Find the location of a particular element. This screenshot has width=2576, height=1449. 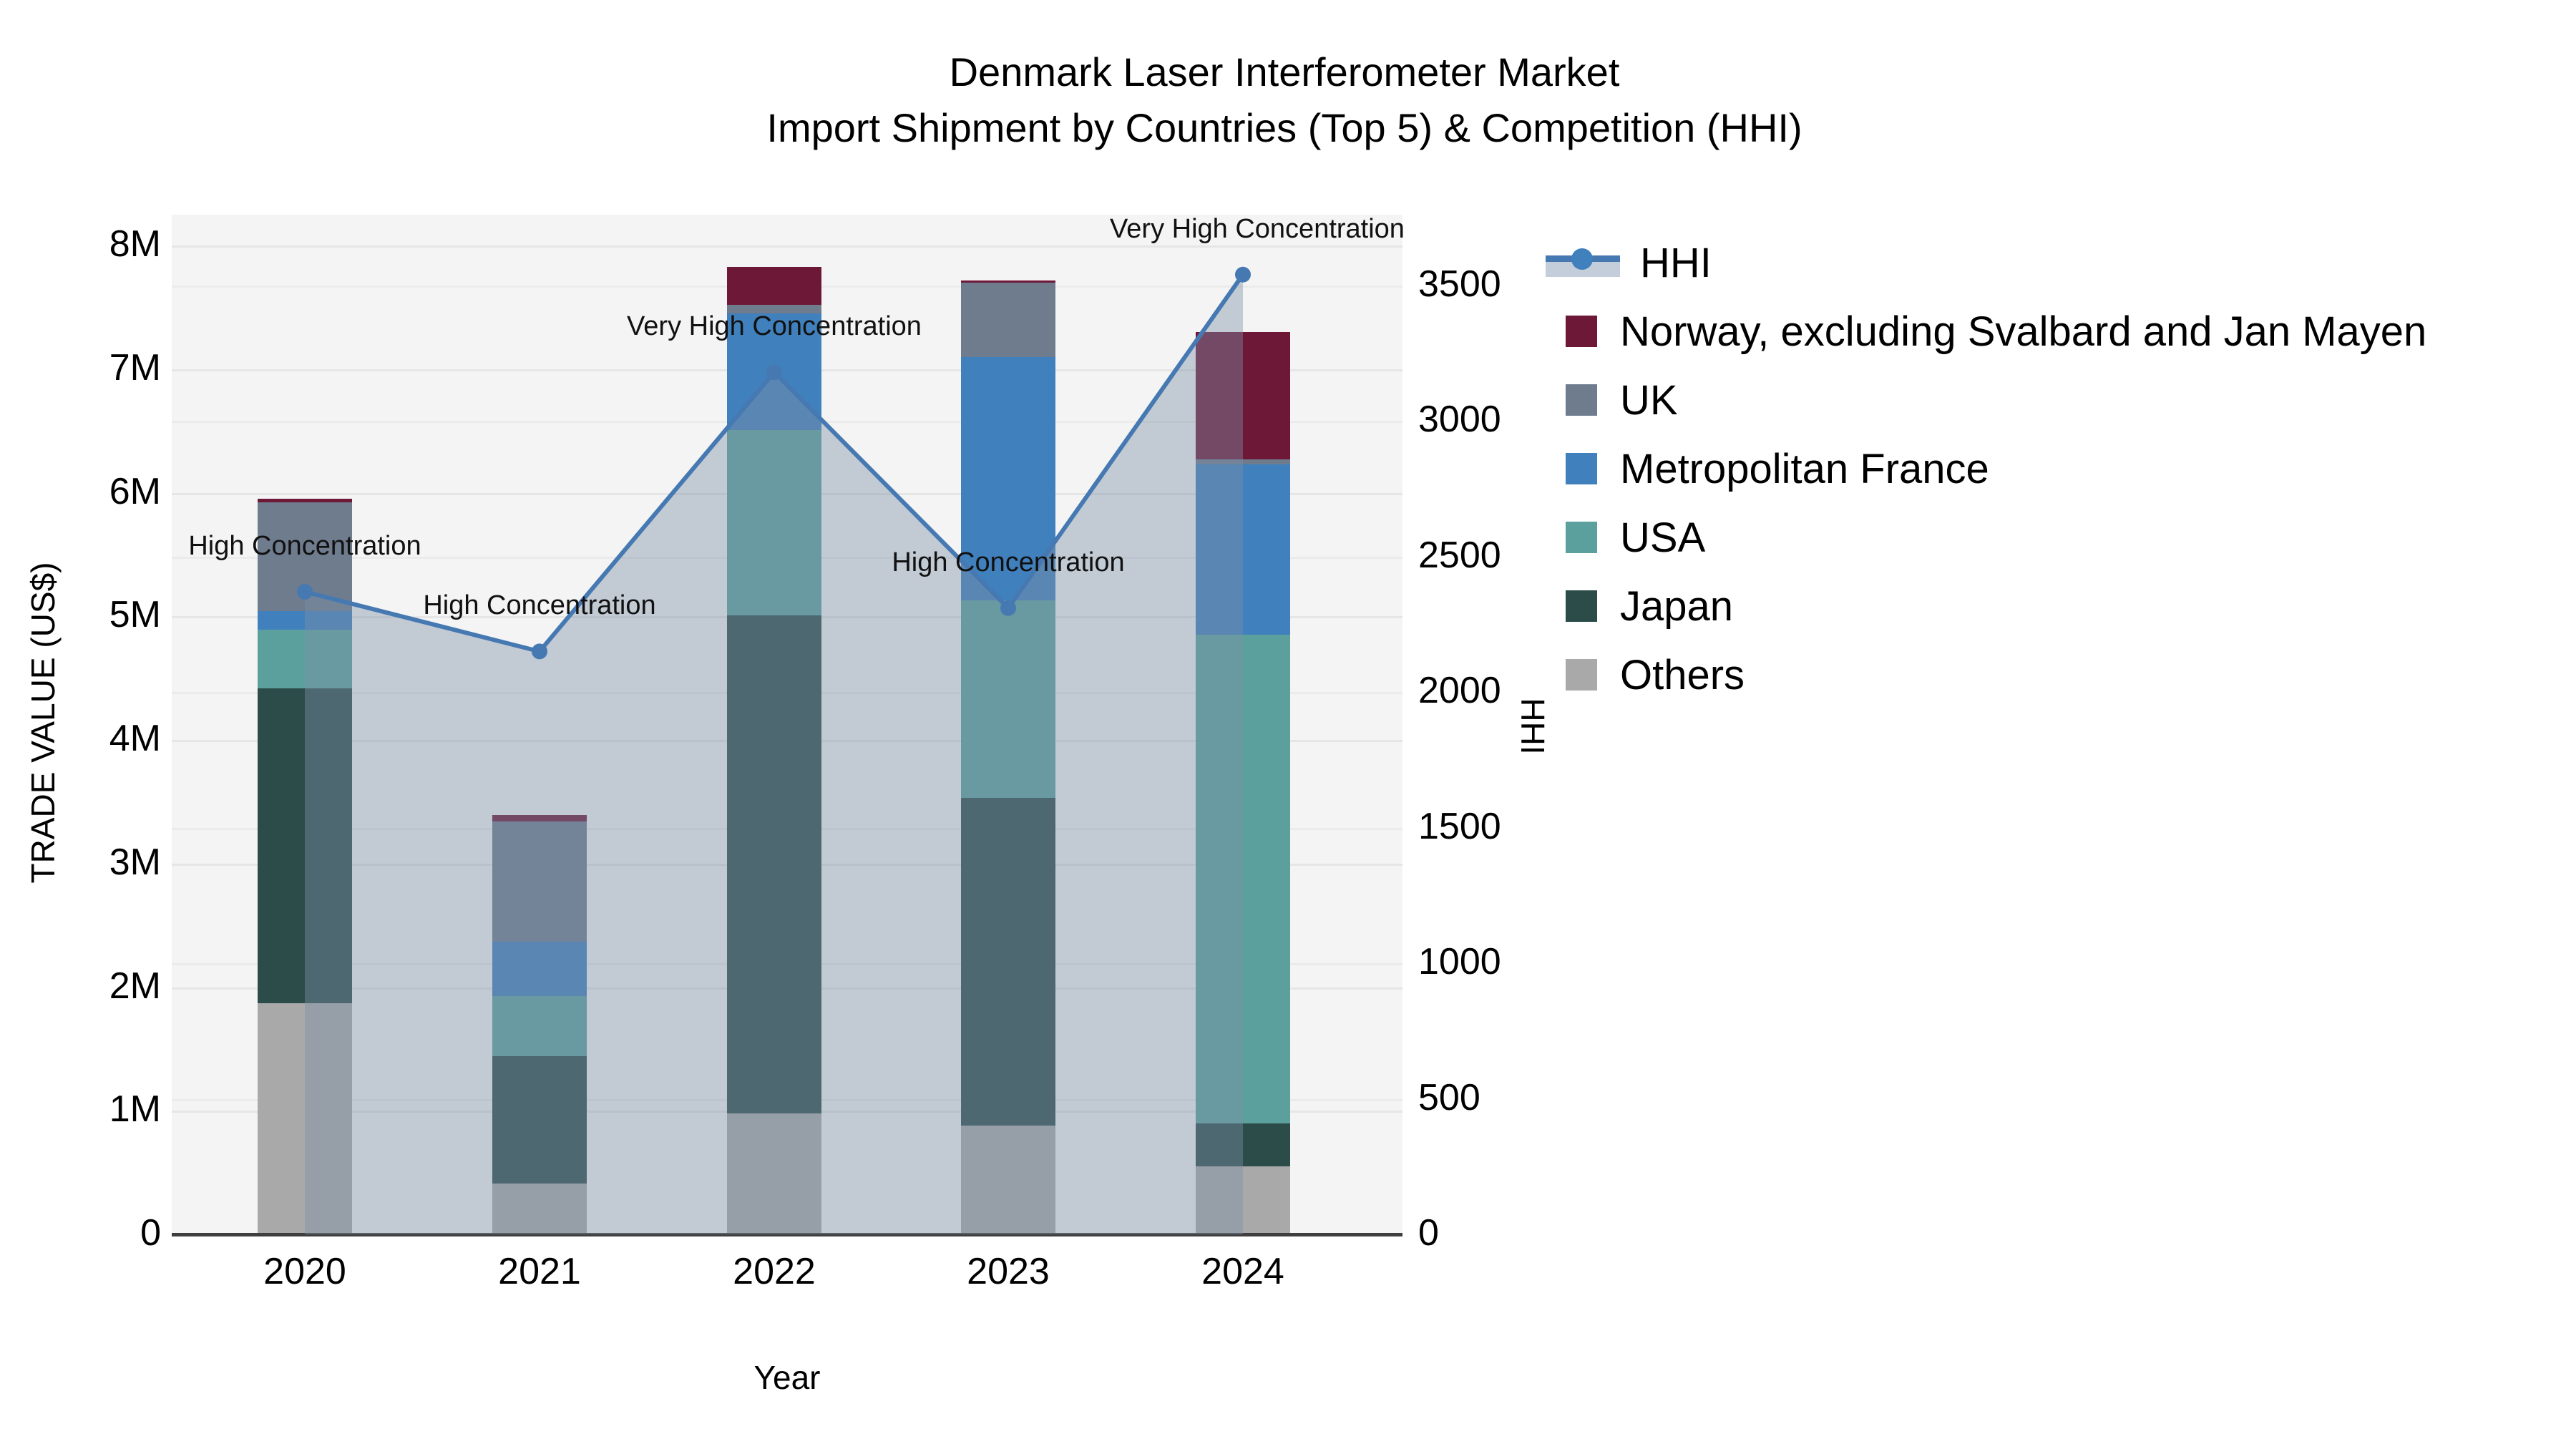

bar-2020-usa is located at coordinates (305, 659).